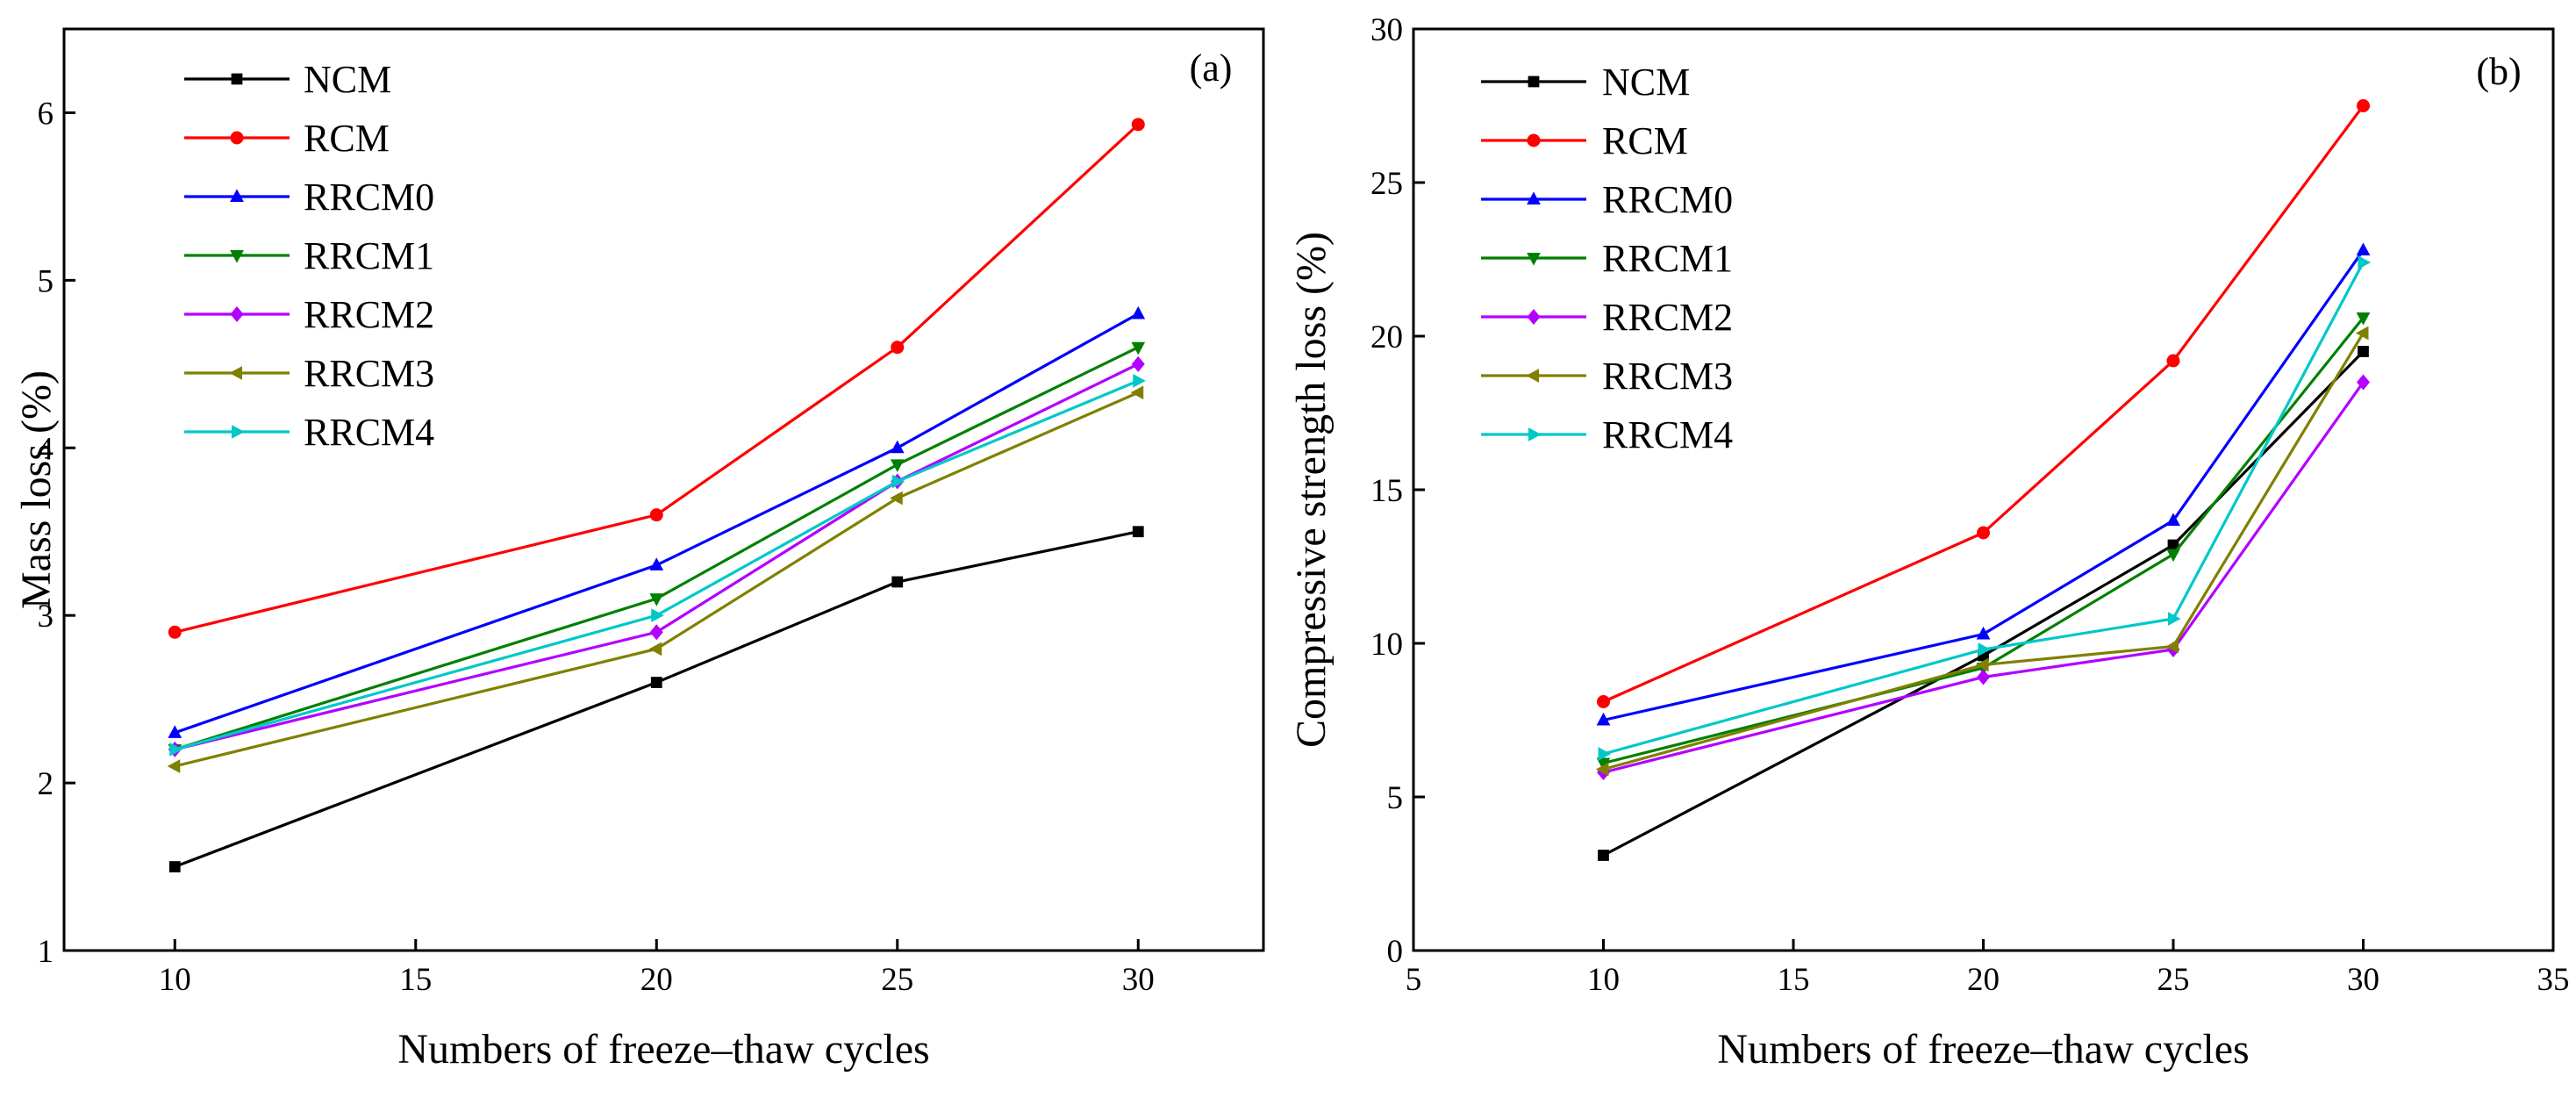 The image size is (2576, 1105). Describe the element at coordinates (347, 138) in the screenshot. I see `legend-label: RCM` at that location.